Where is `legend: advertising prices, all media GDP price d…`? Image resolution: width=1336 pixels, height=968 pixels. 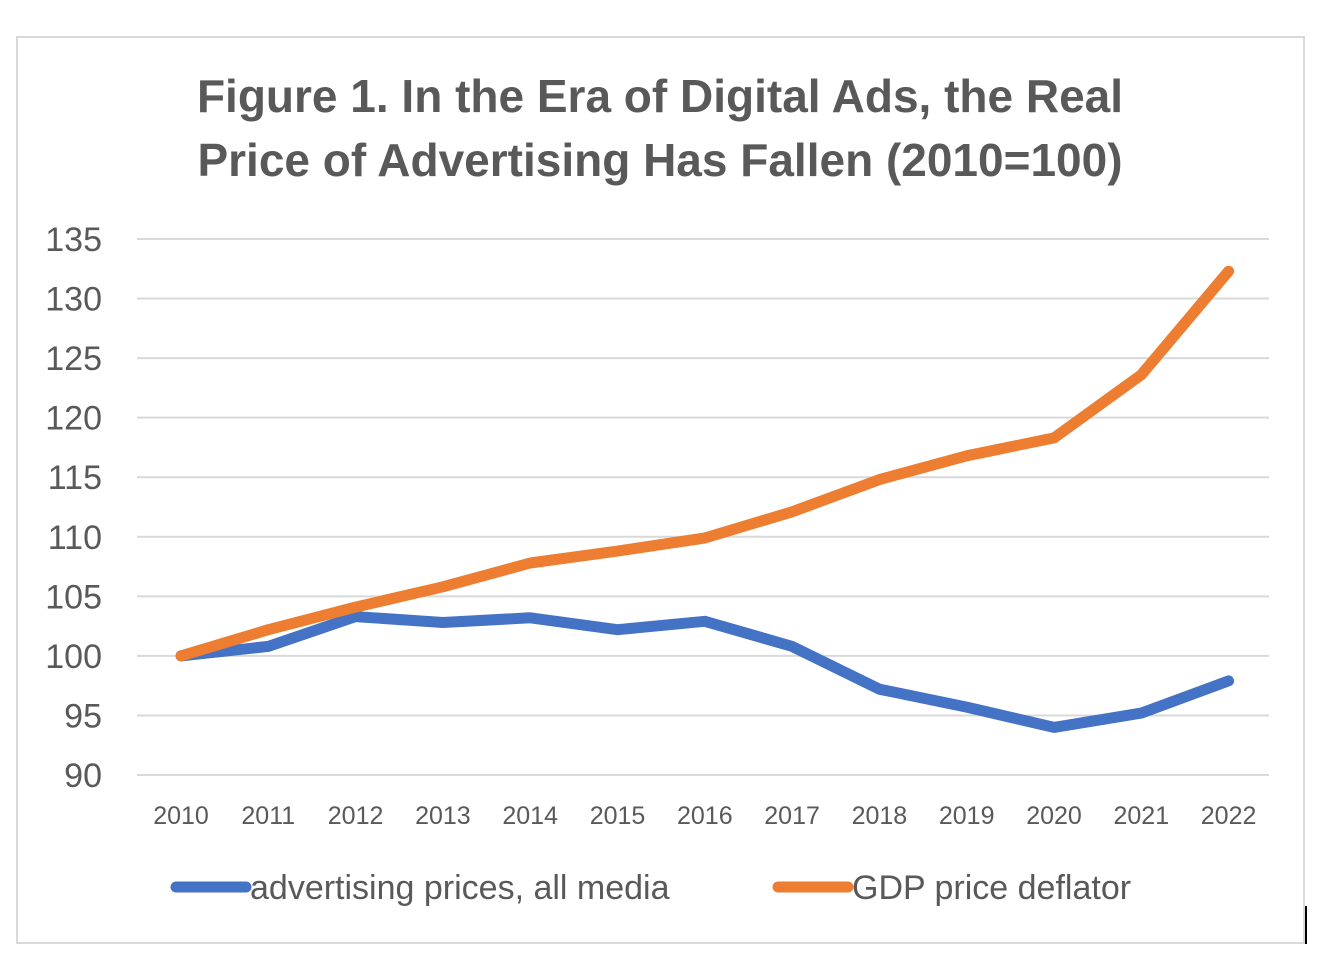 legend: advertising prices, all media GDP price d… is located at coordinates (650, 888).